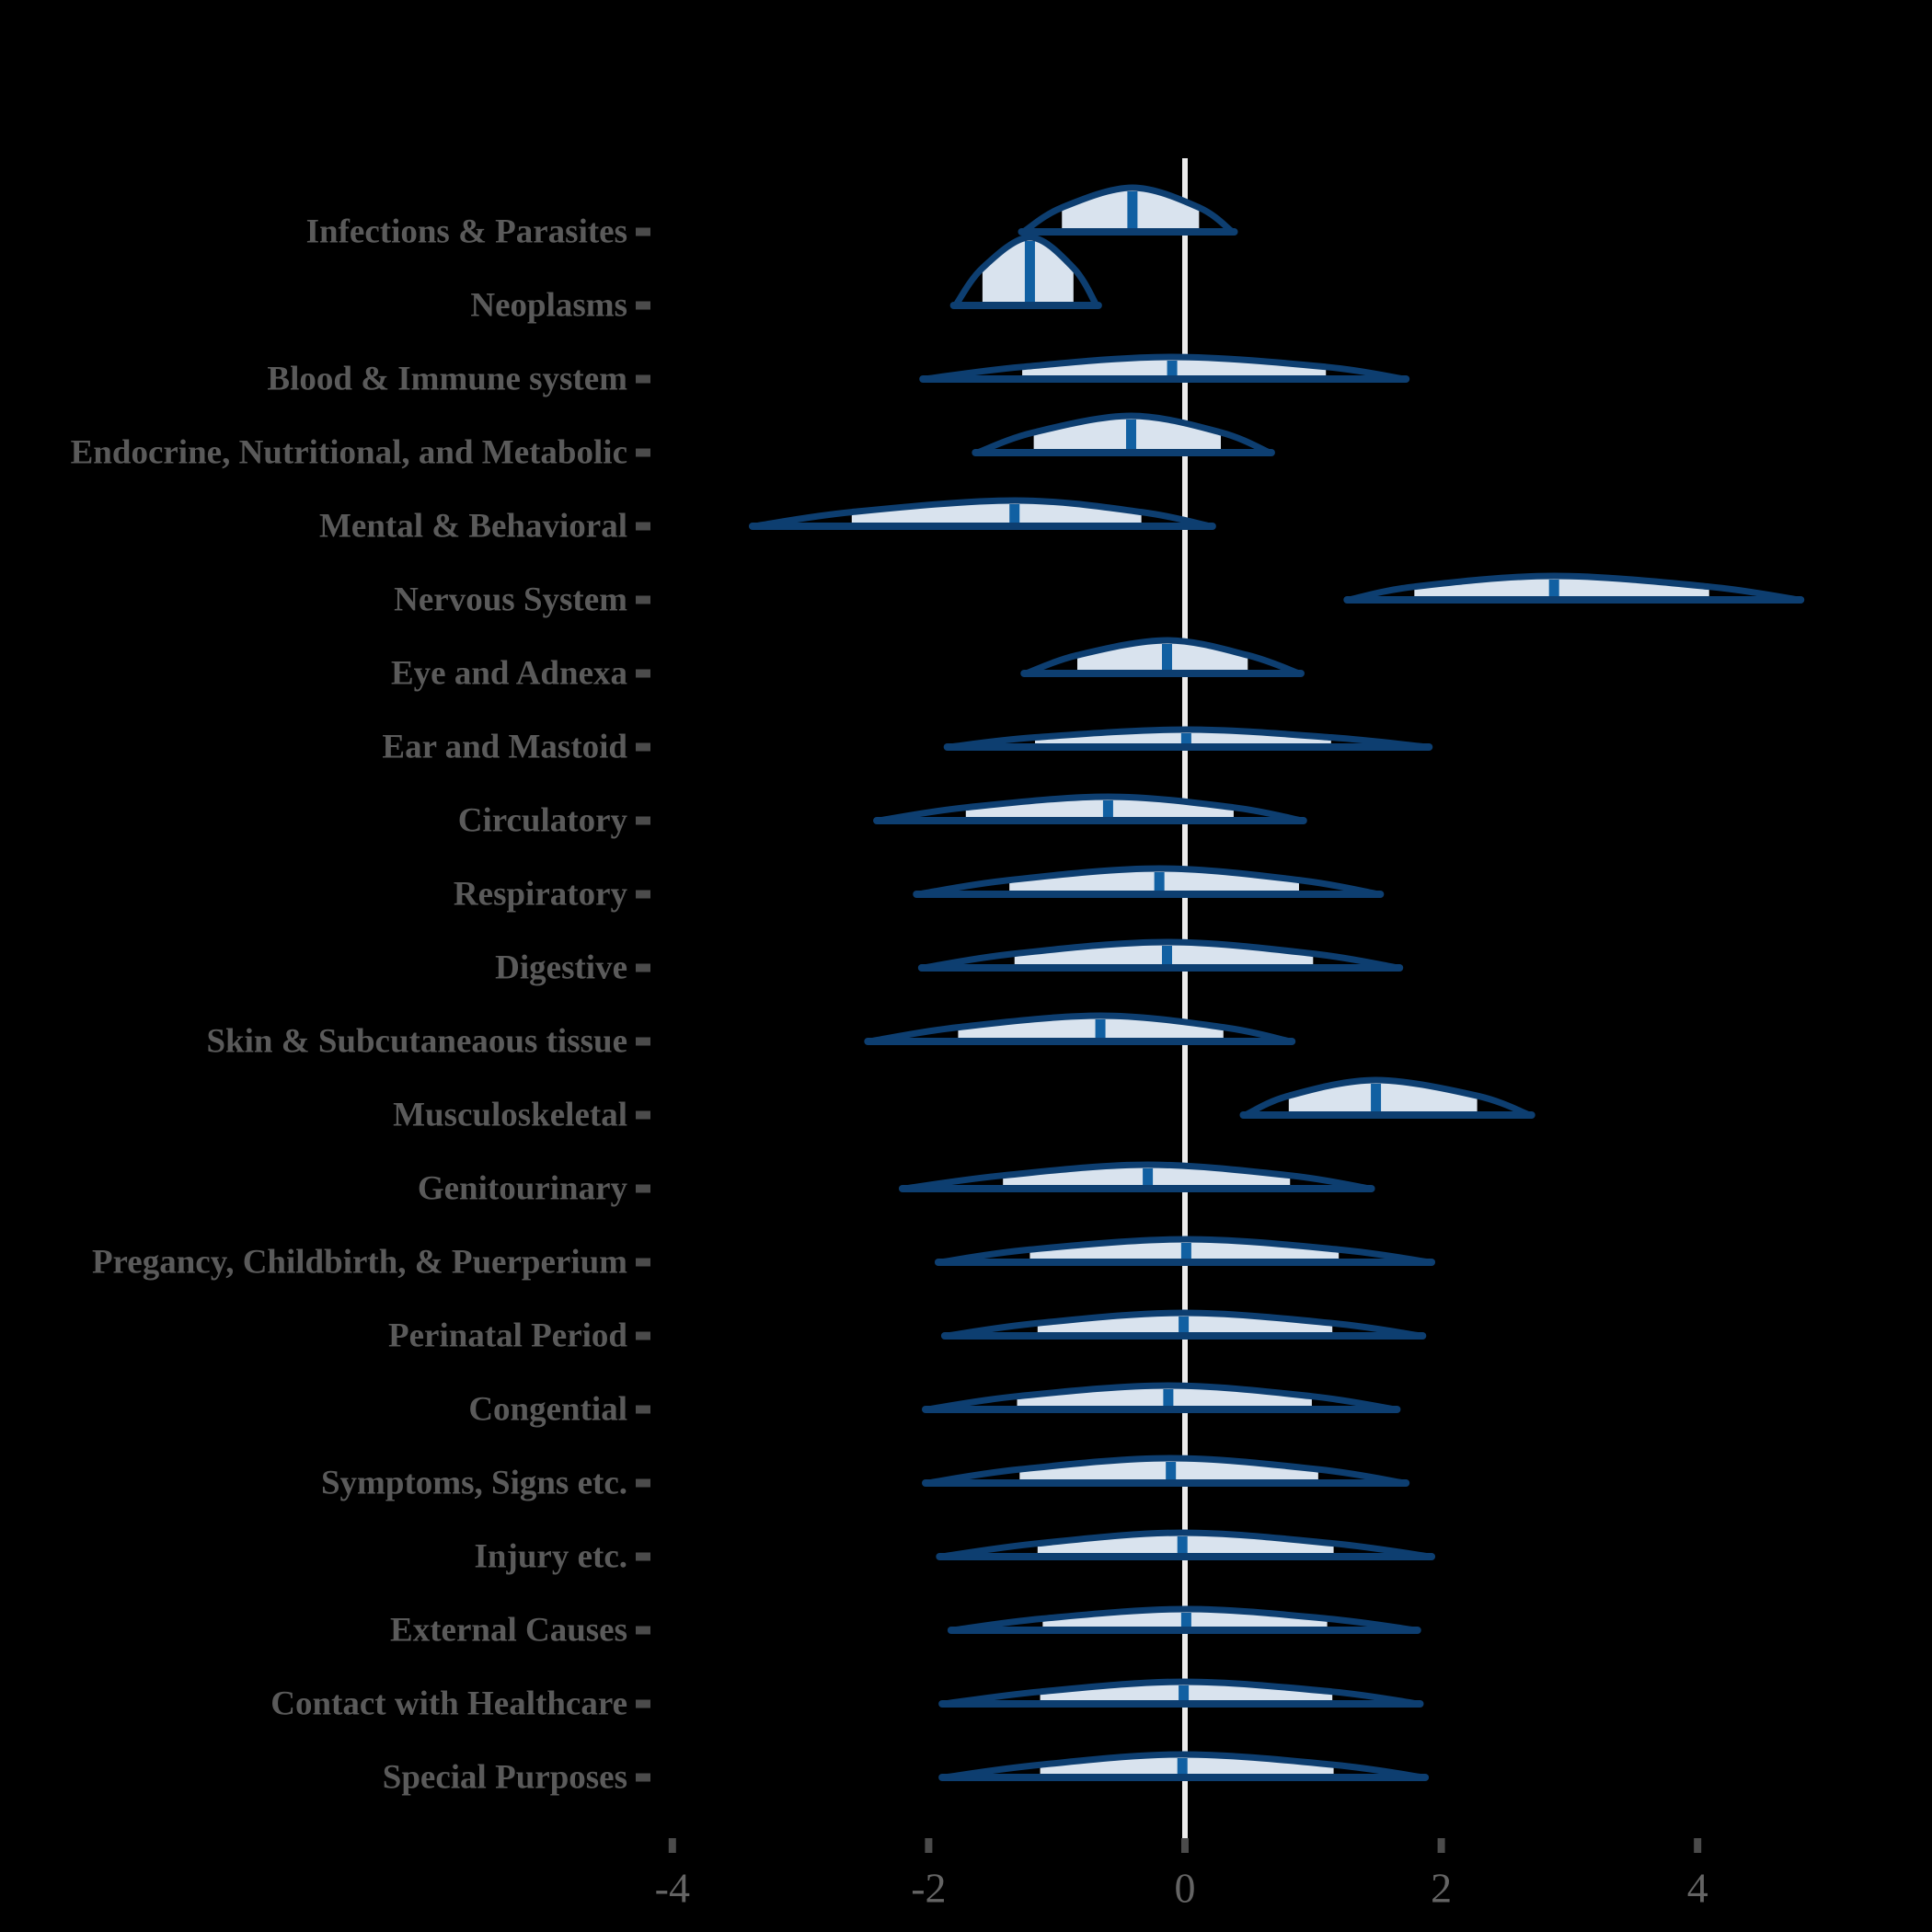 Image resolution: width=1932 pixels, height=1932 pixels. I want to click on x-tick-label: 4, so click(1697, 1888).